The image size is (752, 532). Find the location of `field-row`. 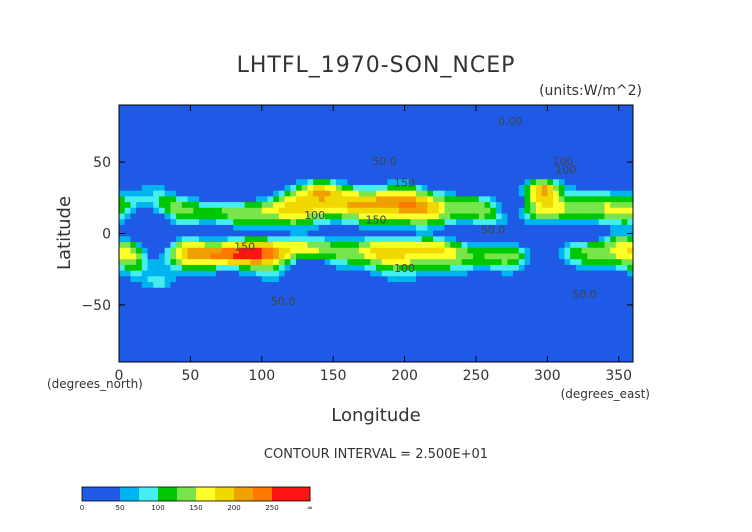

field-row is located at coordinates (376, 302).